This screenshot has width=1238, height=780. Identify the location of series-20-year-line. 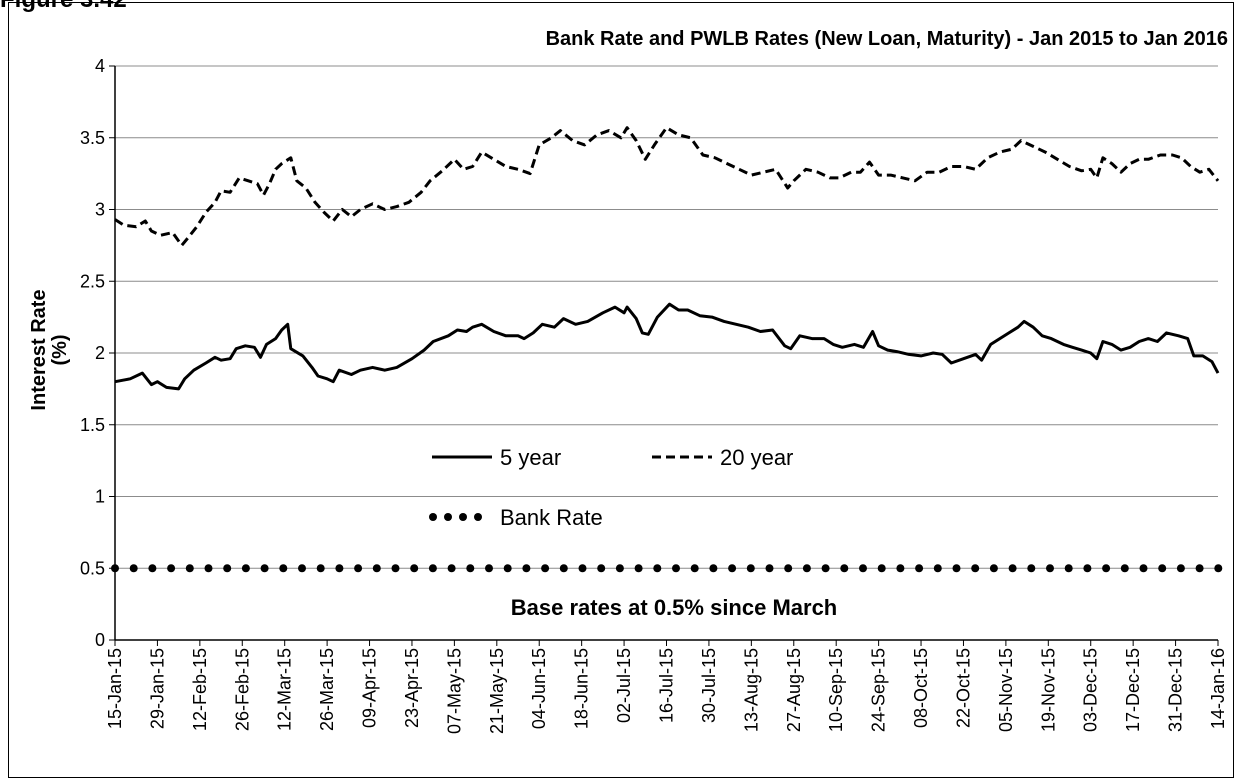
(667, 186).